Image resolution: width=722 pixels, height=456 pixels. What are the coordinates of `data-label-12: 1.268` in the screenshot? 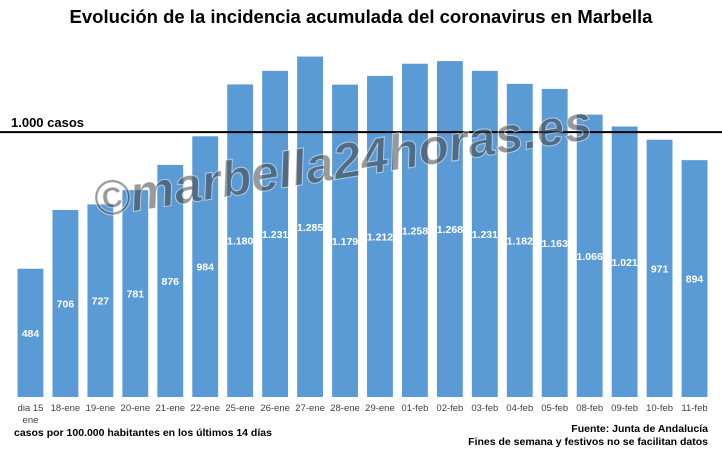 It's located at (450, 230).